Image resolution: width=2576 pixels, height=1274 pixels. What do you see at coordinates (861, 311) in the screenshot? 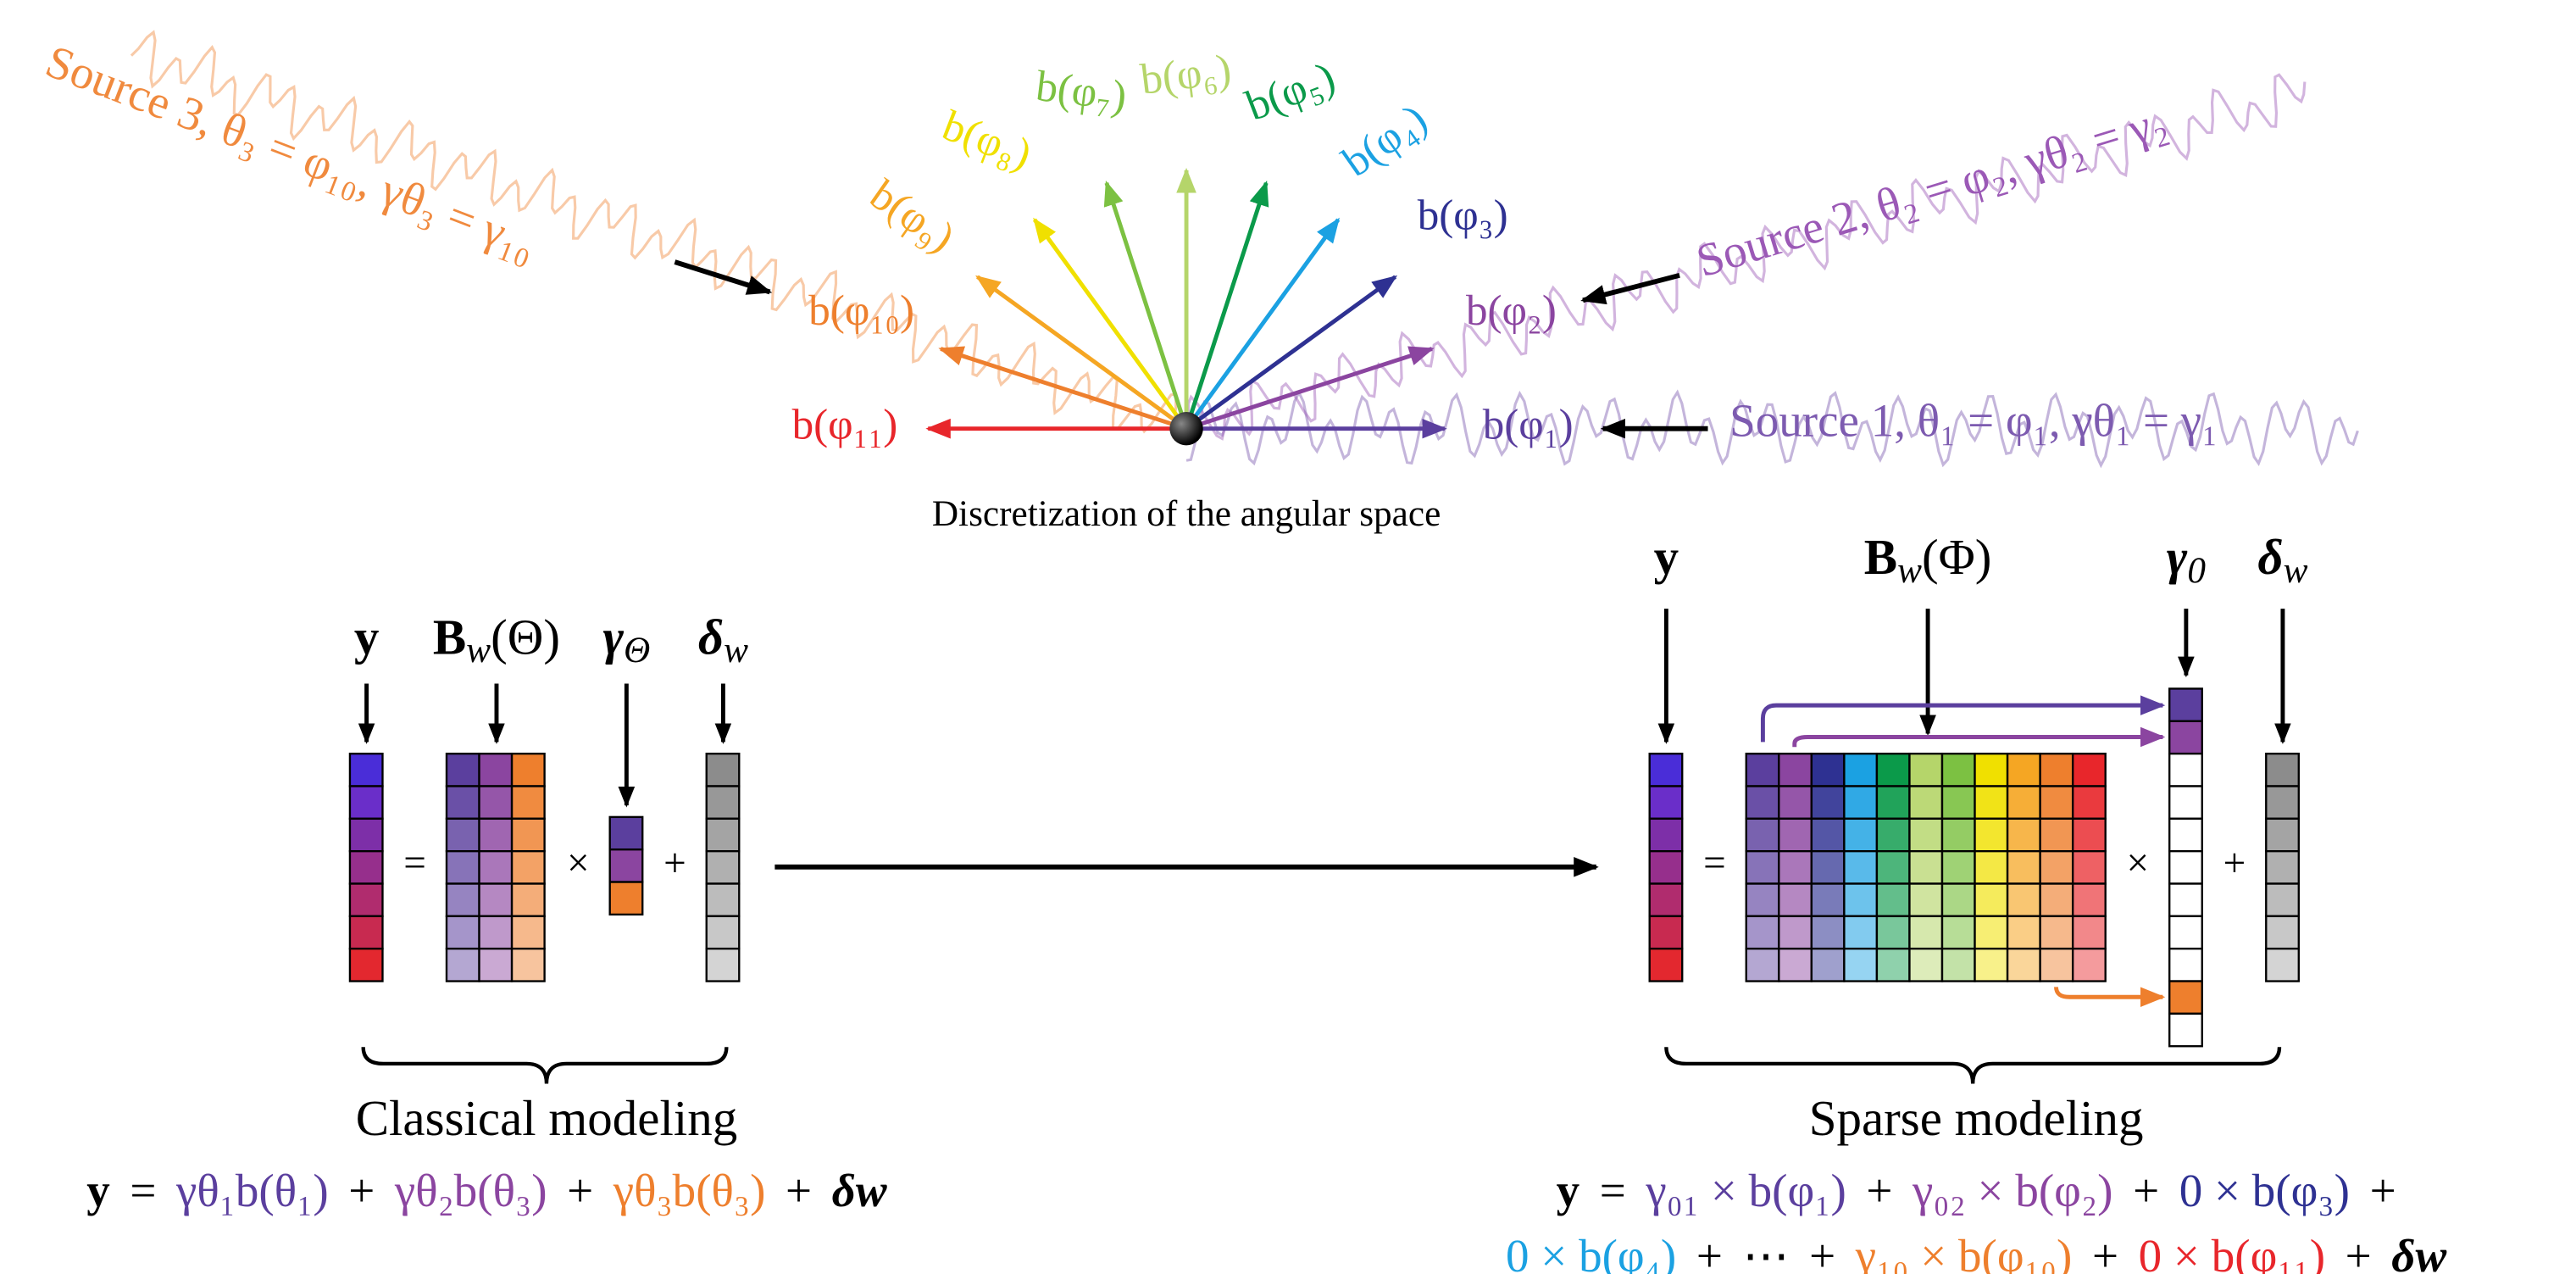
I see `vector-label: b(φ₁₀)` at bounding box center [861, 311].